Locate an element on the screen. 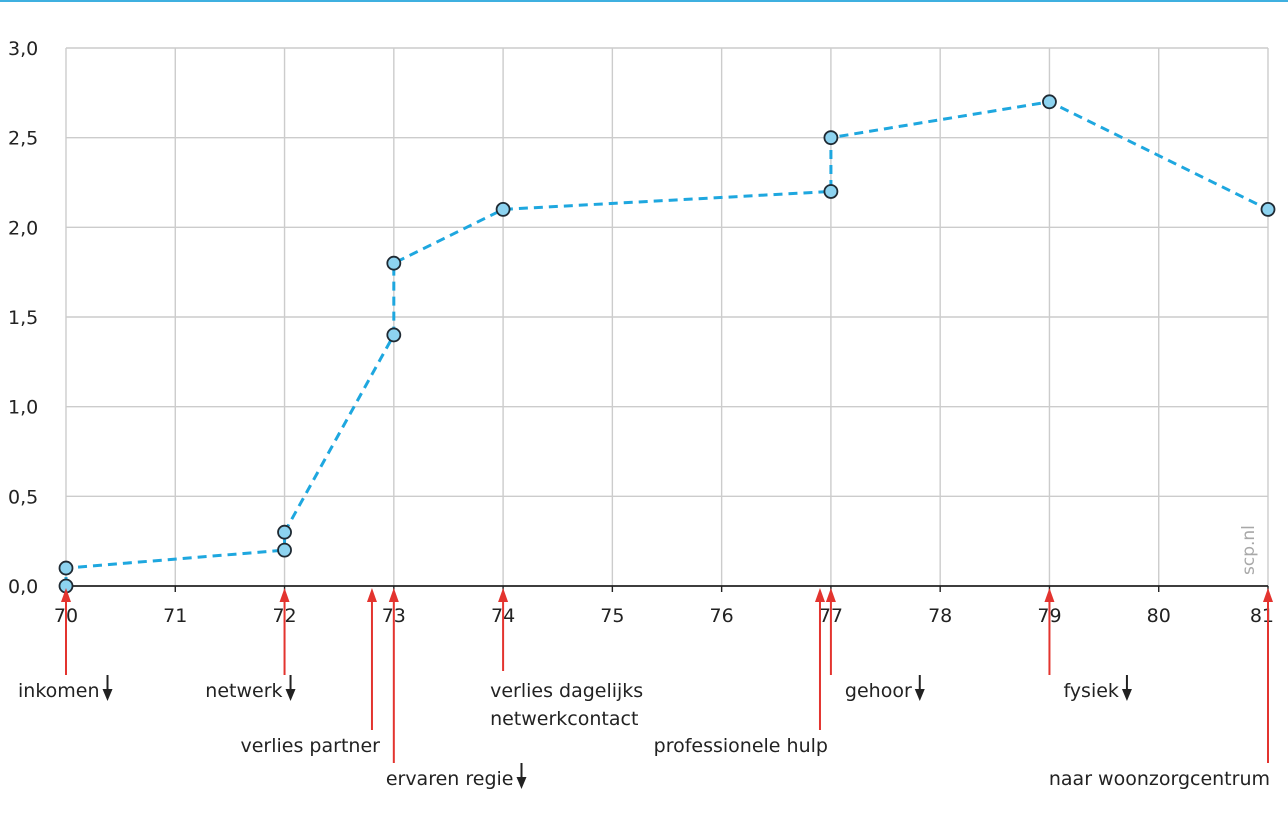 This screenshot has width=1288, height=819. event-label: ervaren regie is located at coordinates (450, 779).